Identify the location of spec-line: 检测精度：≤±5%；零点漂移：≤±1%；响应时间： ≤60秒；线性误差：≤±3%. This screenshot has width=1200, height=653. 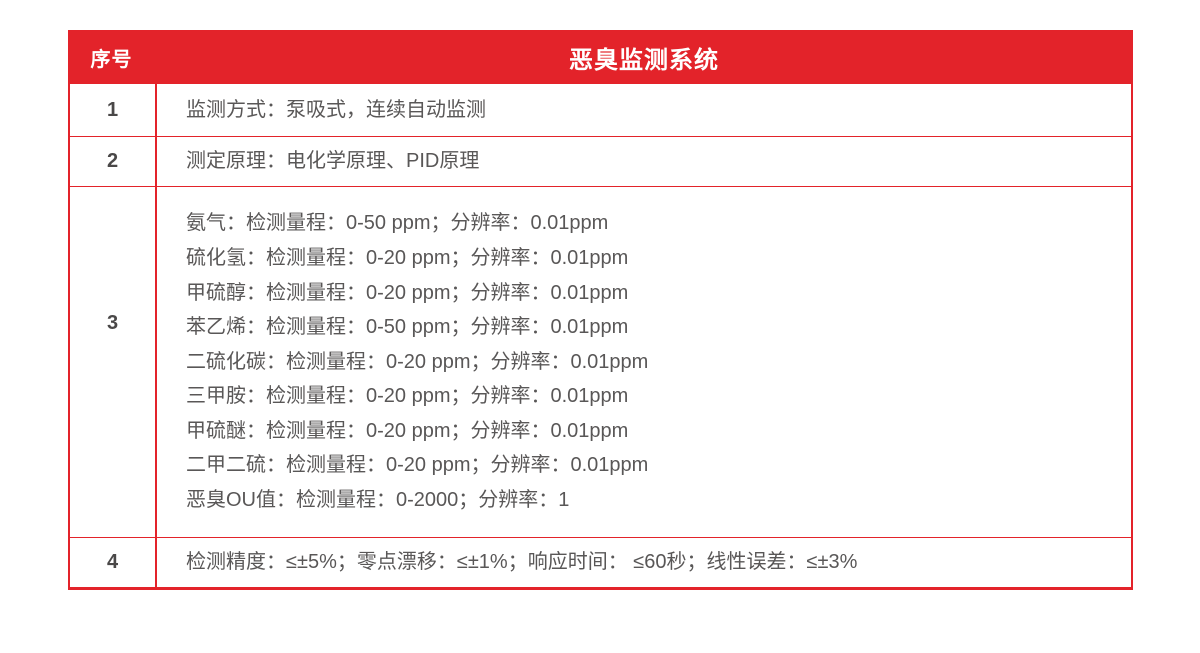
(522, 562).